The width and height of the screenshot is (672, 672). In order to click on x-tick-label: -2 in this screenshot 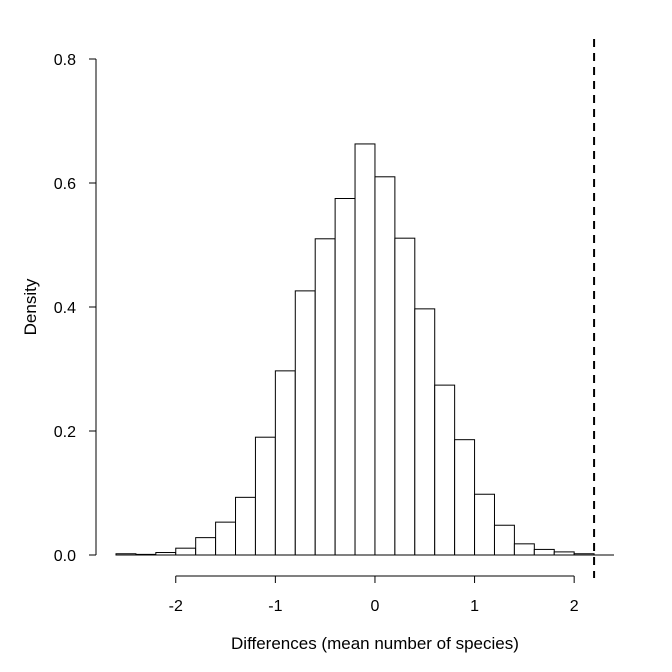, I will do `click(176, 606)`.